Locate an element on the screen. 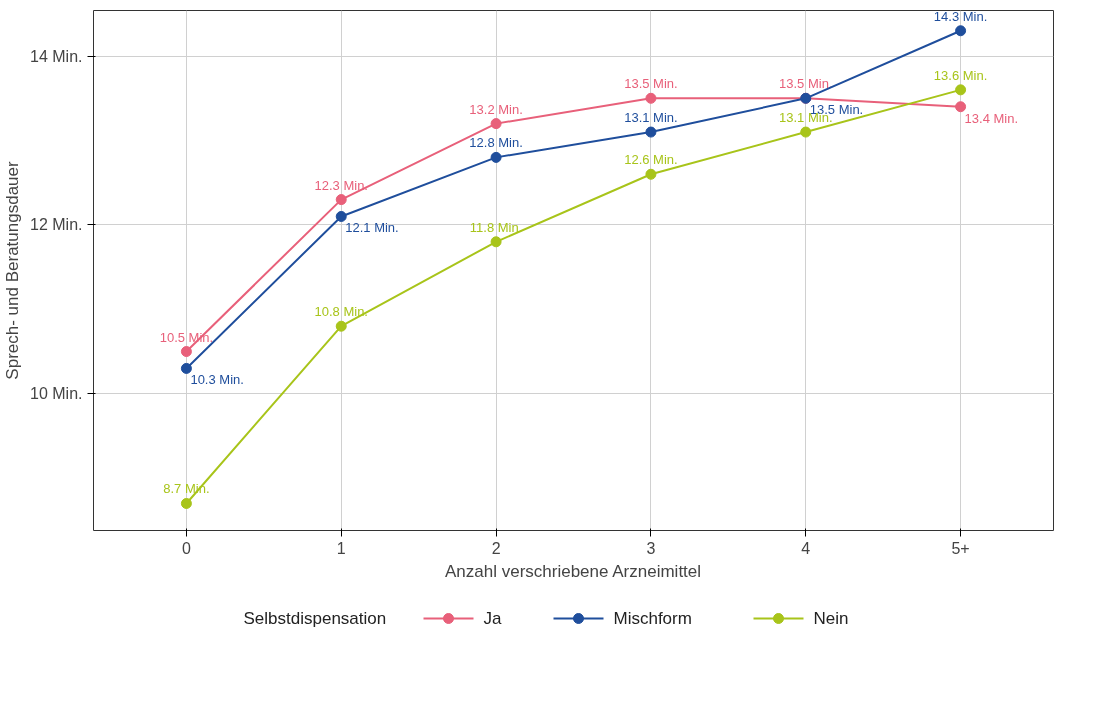  data-label: 11.8 Min. is located at coordinates (496, 227).